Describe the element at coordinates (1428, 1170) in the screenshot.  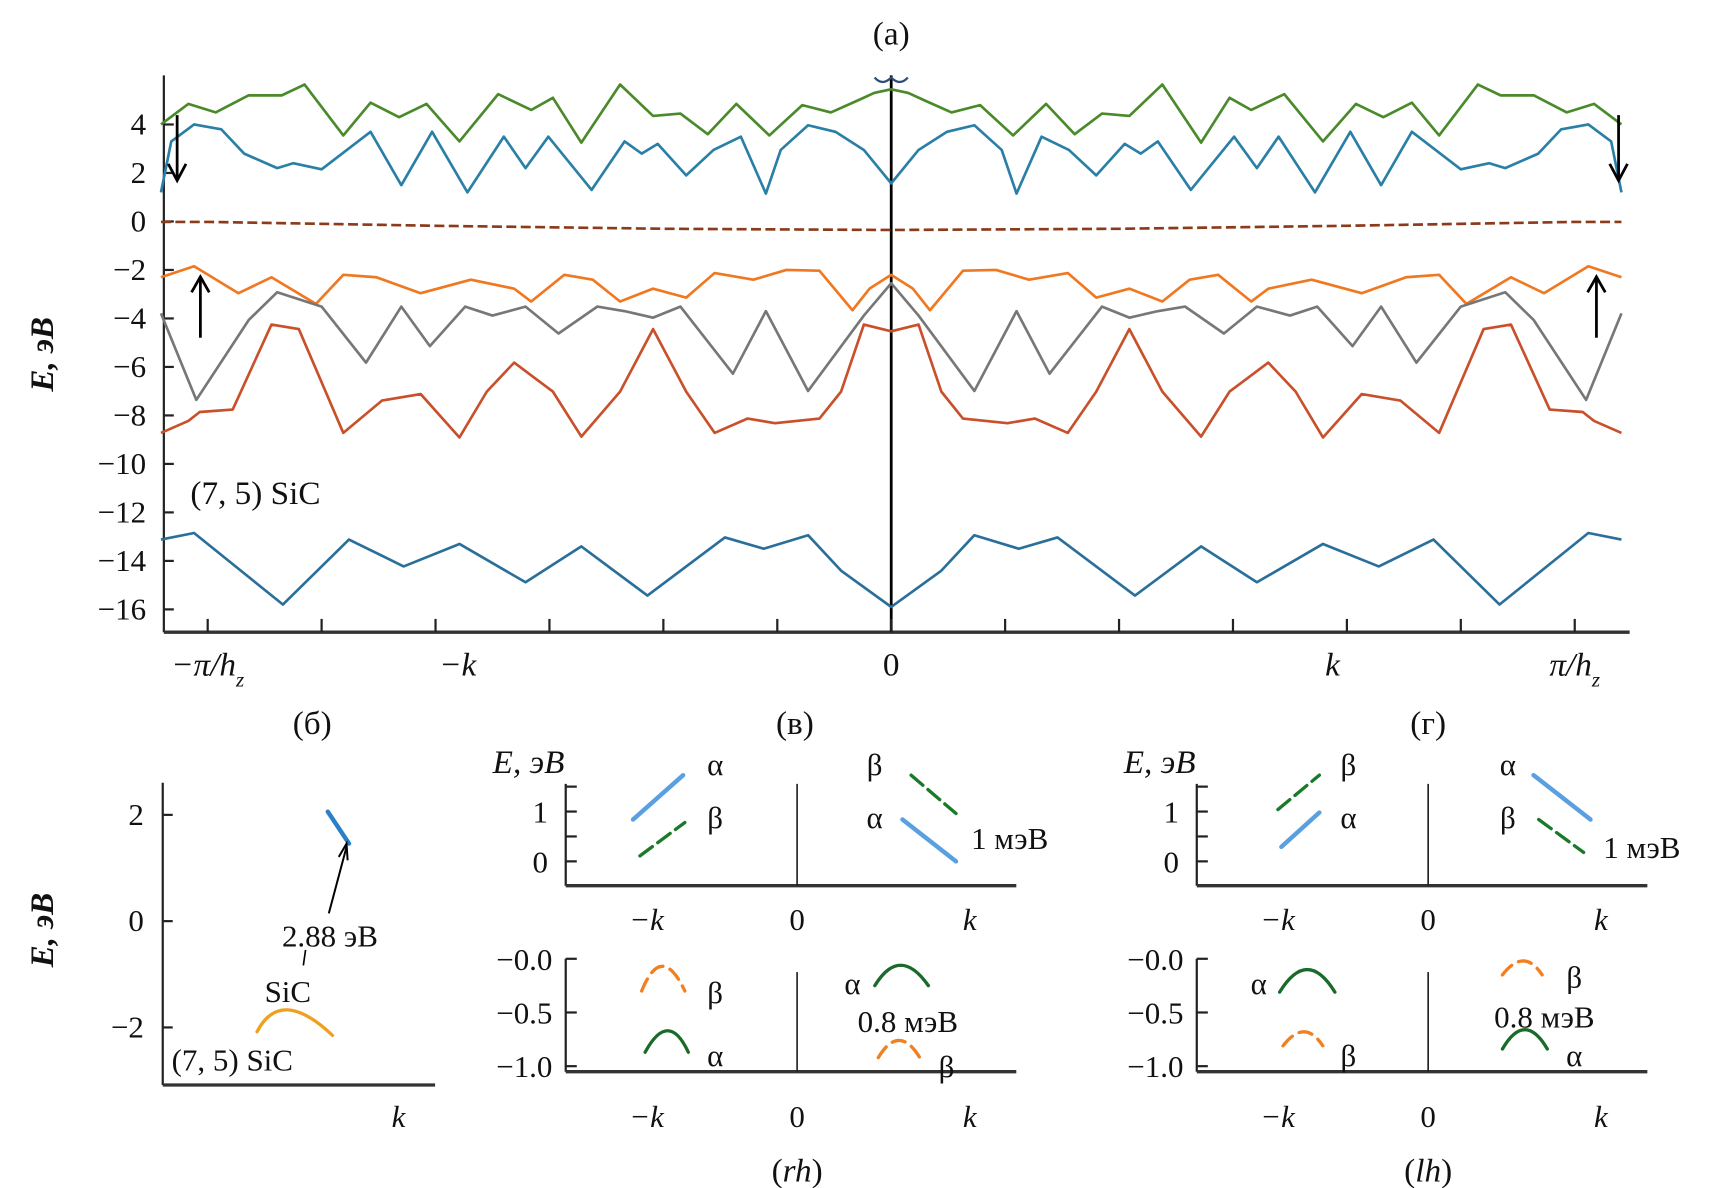
I see `panel-bottom-label: (lh)` at that location.